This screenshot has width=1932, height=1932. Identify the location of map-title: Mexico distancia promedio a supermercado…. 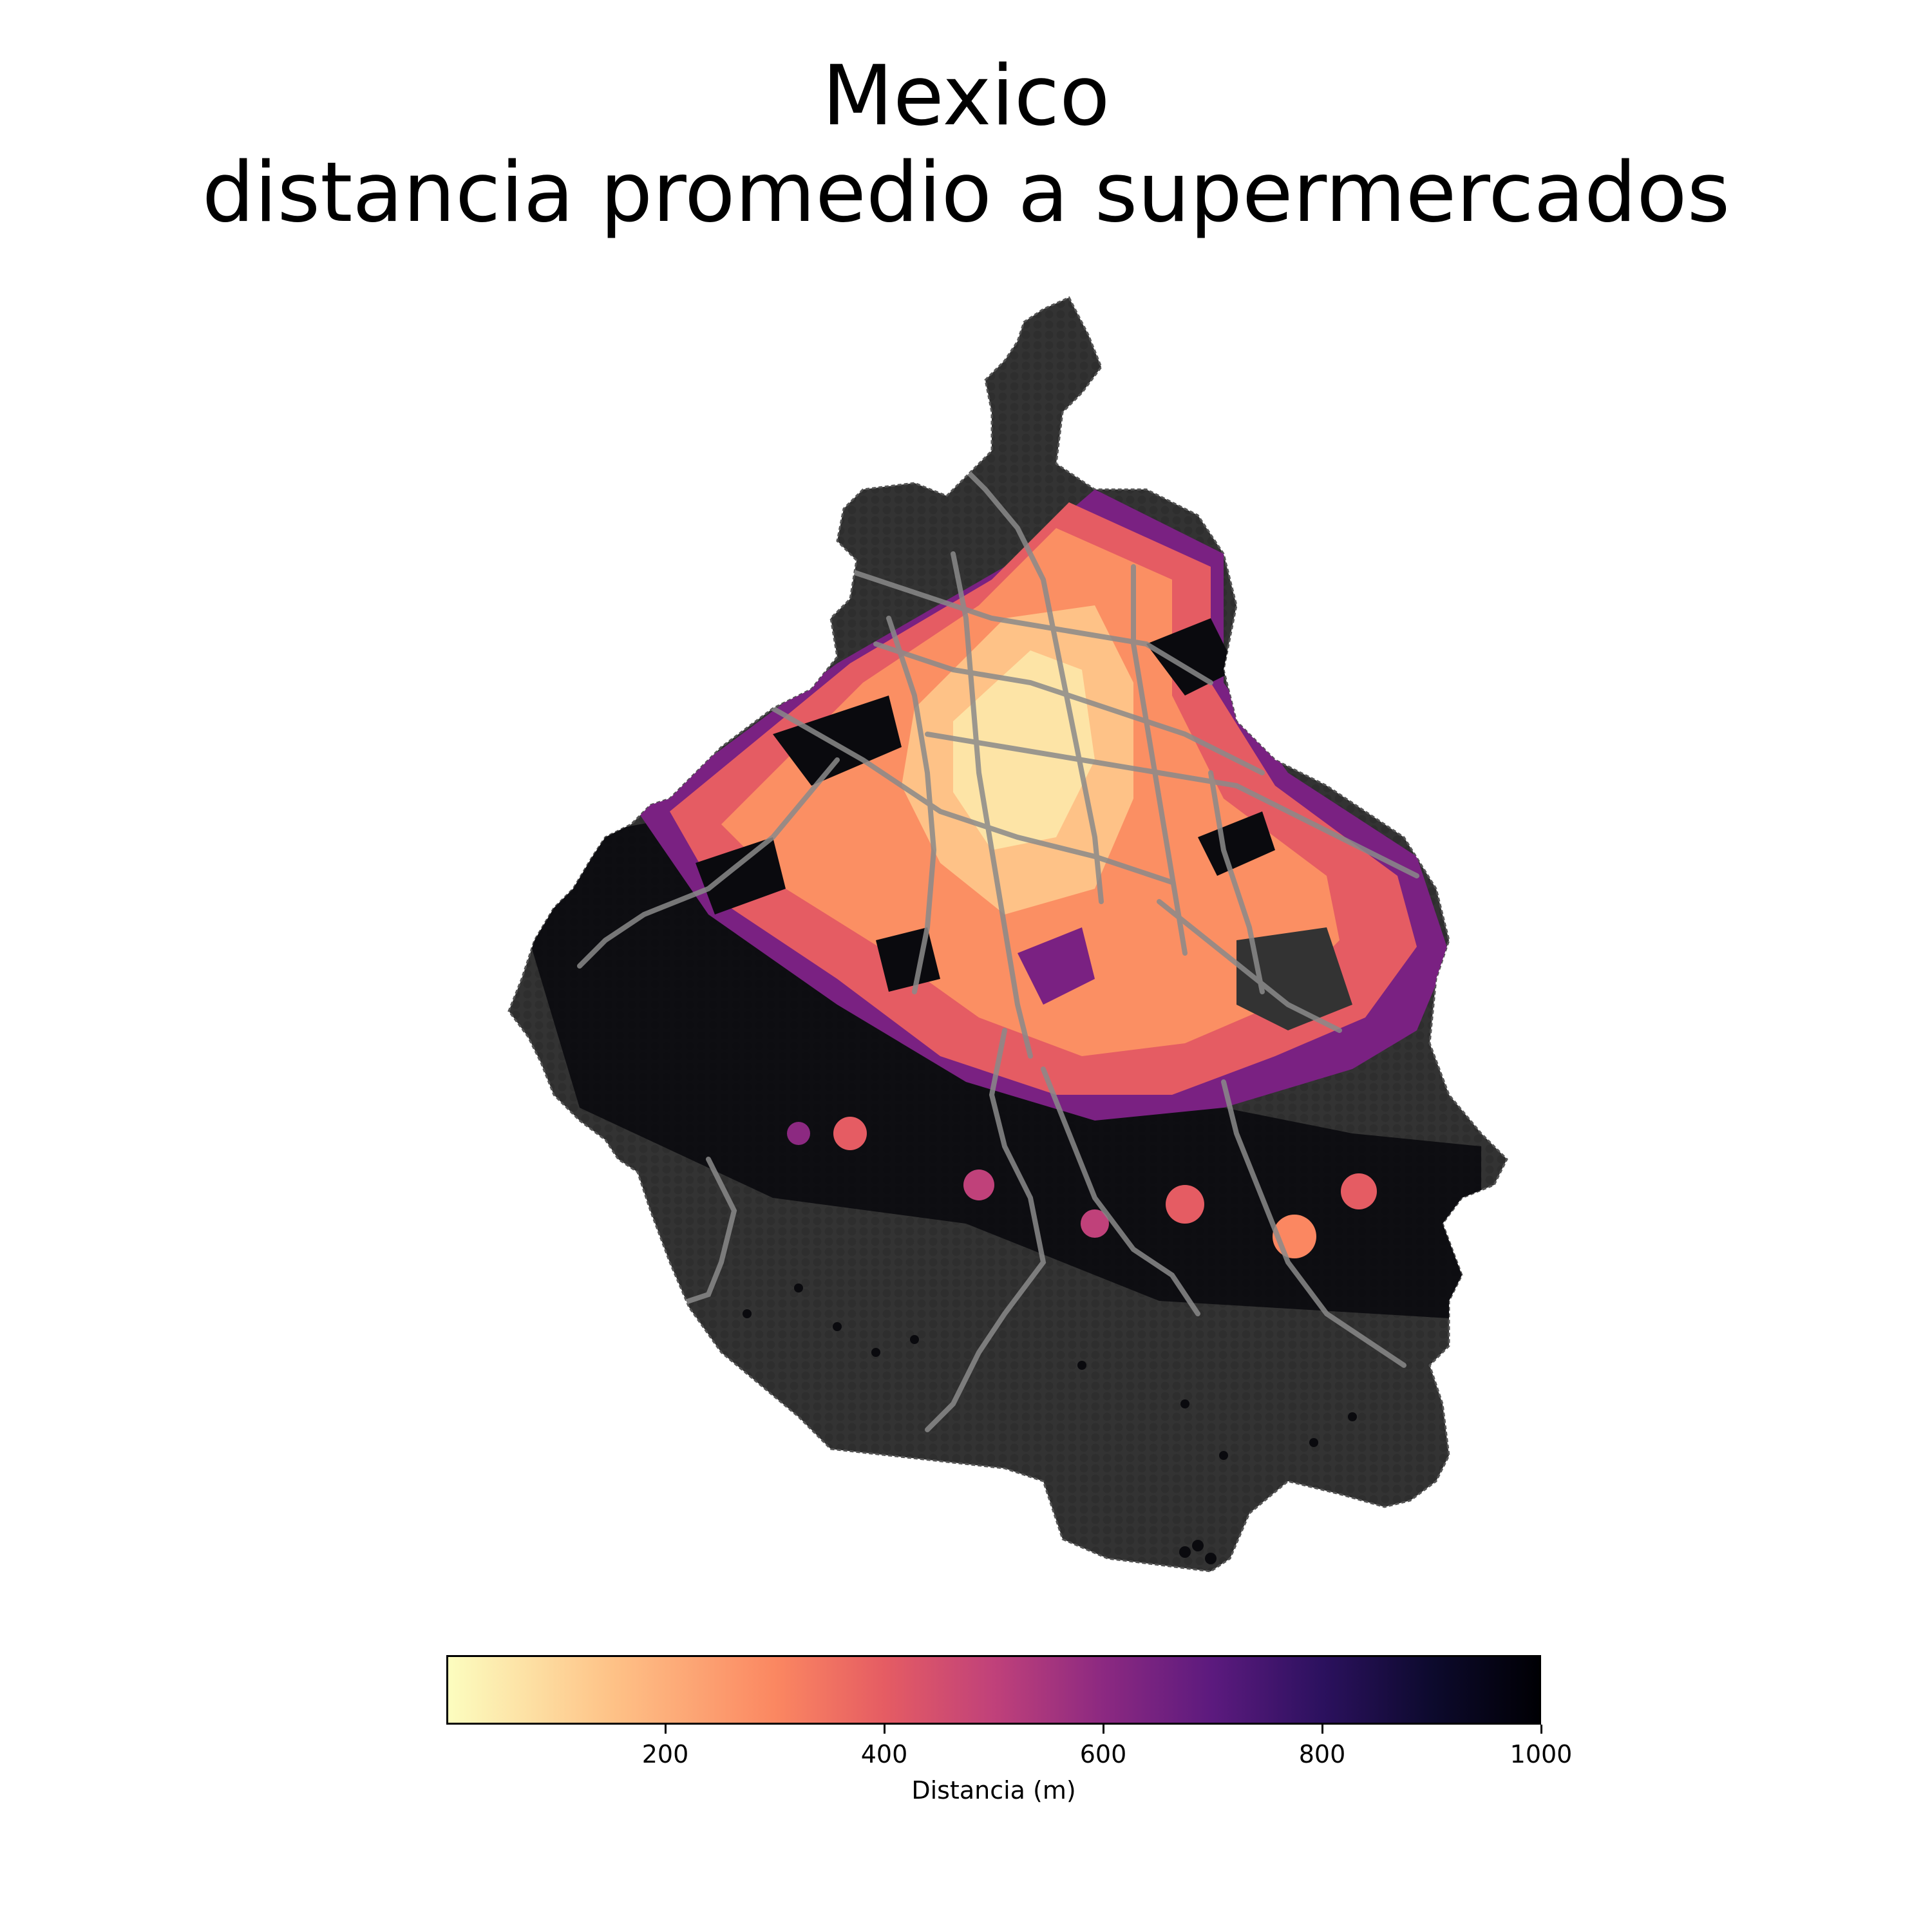
(966, 145).